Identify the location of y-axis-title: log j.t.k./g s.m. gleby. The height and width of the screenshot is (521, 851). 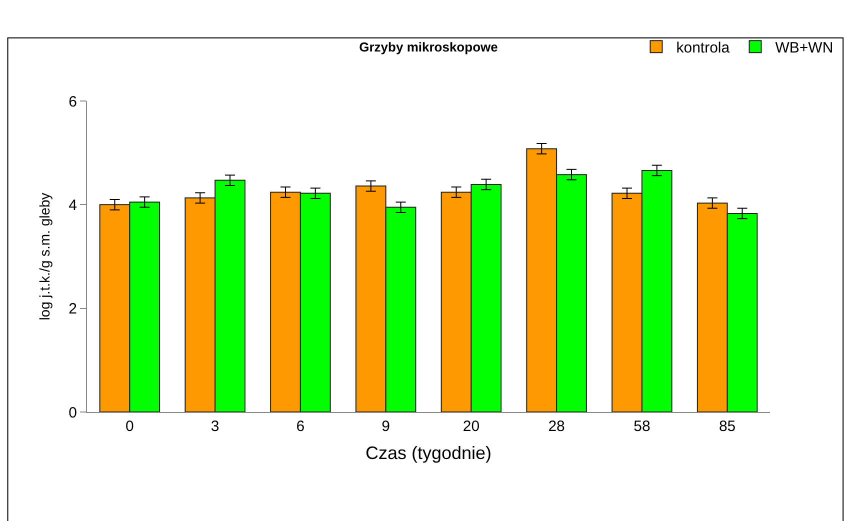
(44, 256).